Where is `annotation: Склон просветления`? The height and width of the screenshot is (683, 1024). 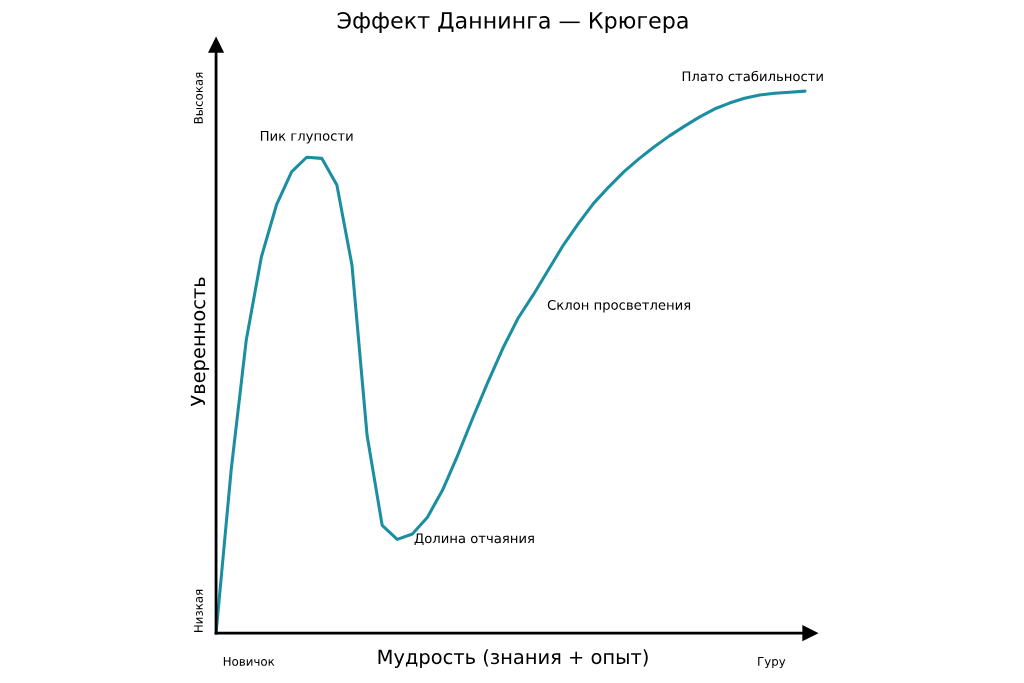 annotation: Склон просветления is located at coordinates (619, 306).